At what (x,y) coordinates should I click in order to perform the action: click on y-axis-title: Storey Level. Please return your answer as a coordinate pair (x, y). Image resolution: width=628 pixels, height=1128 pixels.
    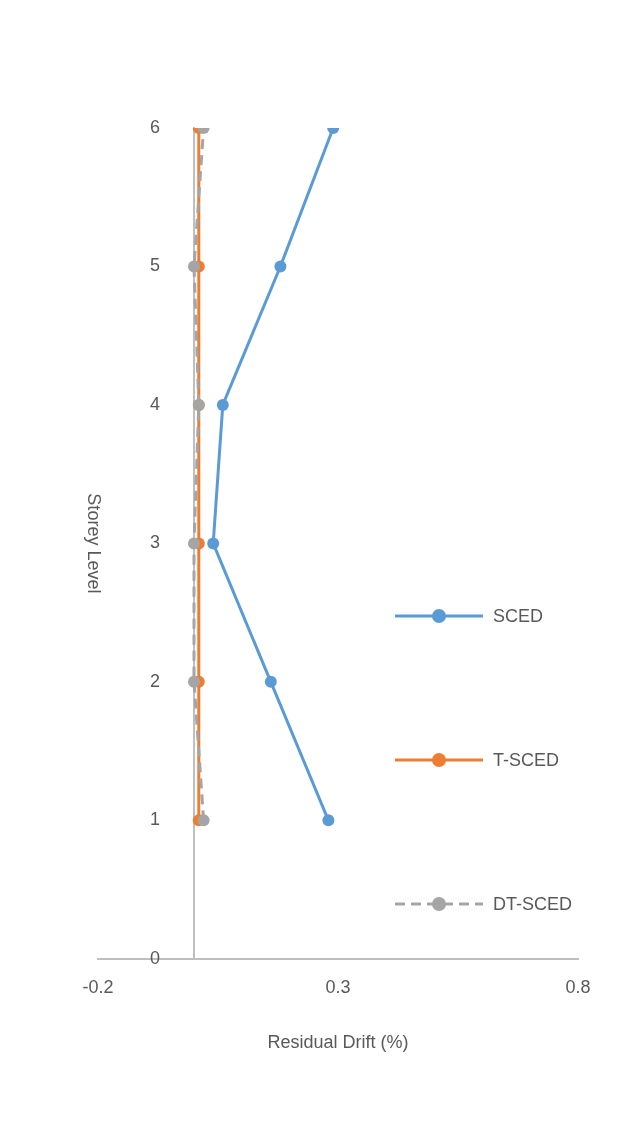
    Looking at the image, I should click on (94, 543).